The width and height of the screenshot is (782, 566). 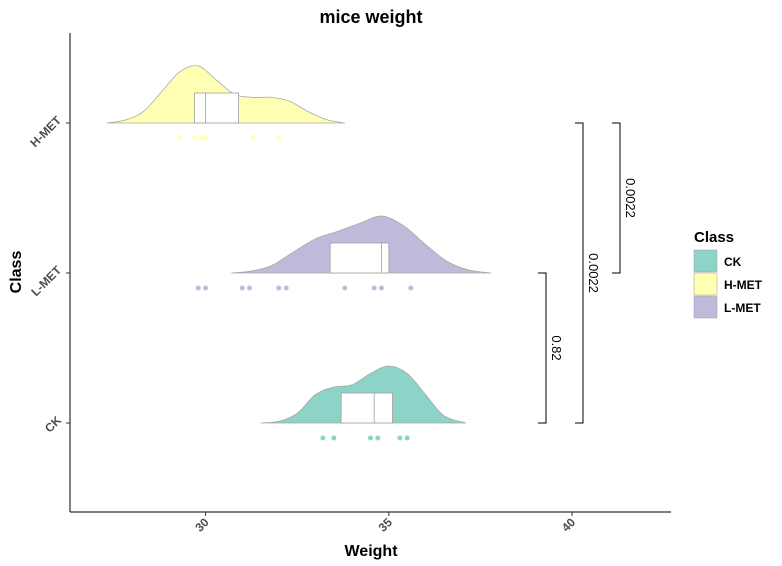 I want to click on significance-brackets: 0.82 0.0022 0.0022, so click(x=588, y=273).